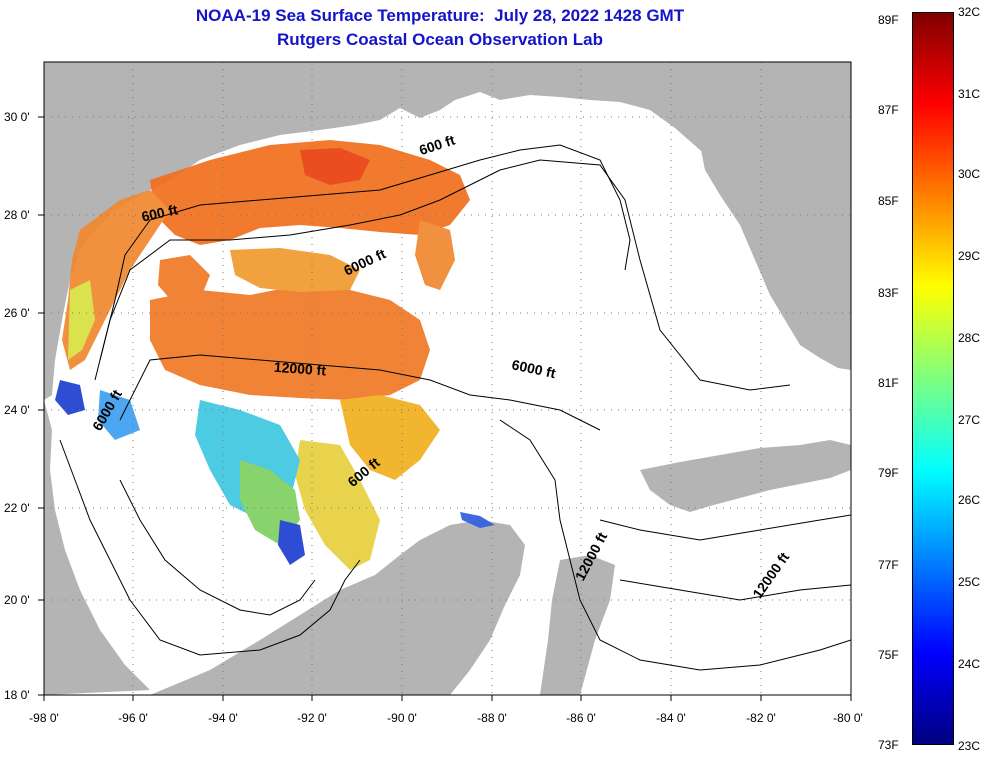 The image size is (992, 761). Describe the element at coordinates (312, 718) in the screenshot. I see `x-tick-label: -92 0'` at that location.